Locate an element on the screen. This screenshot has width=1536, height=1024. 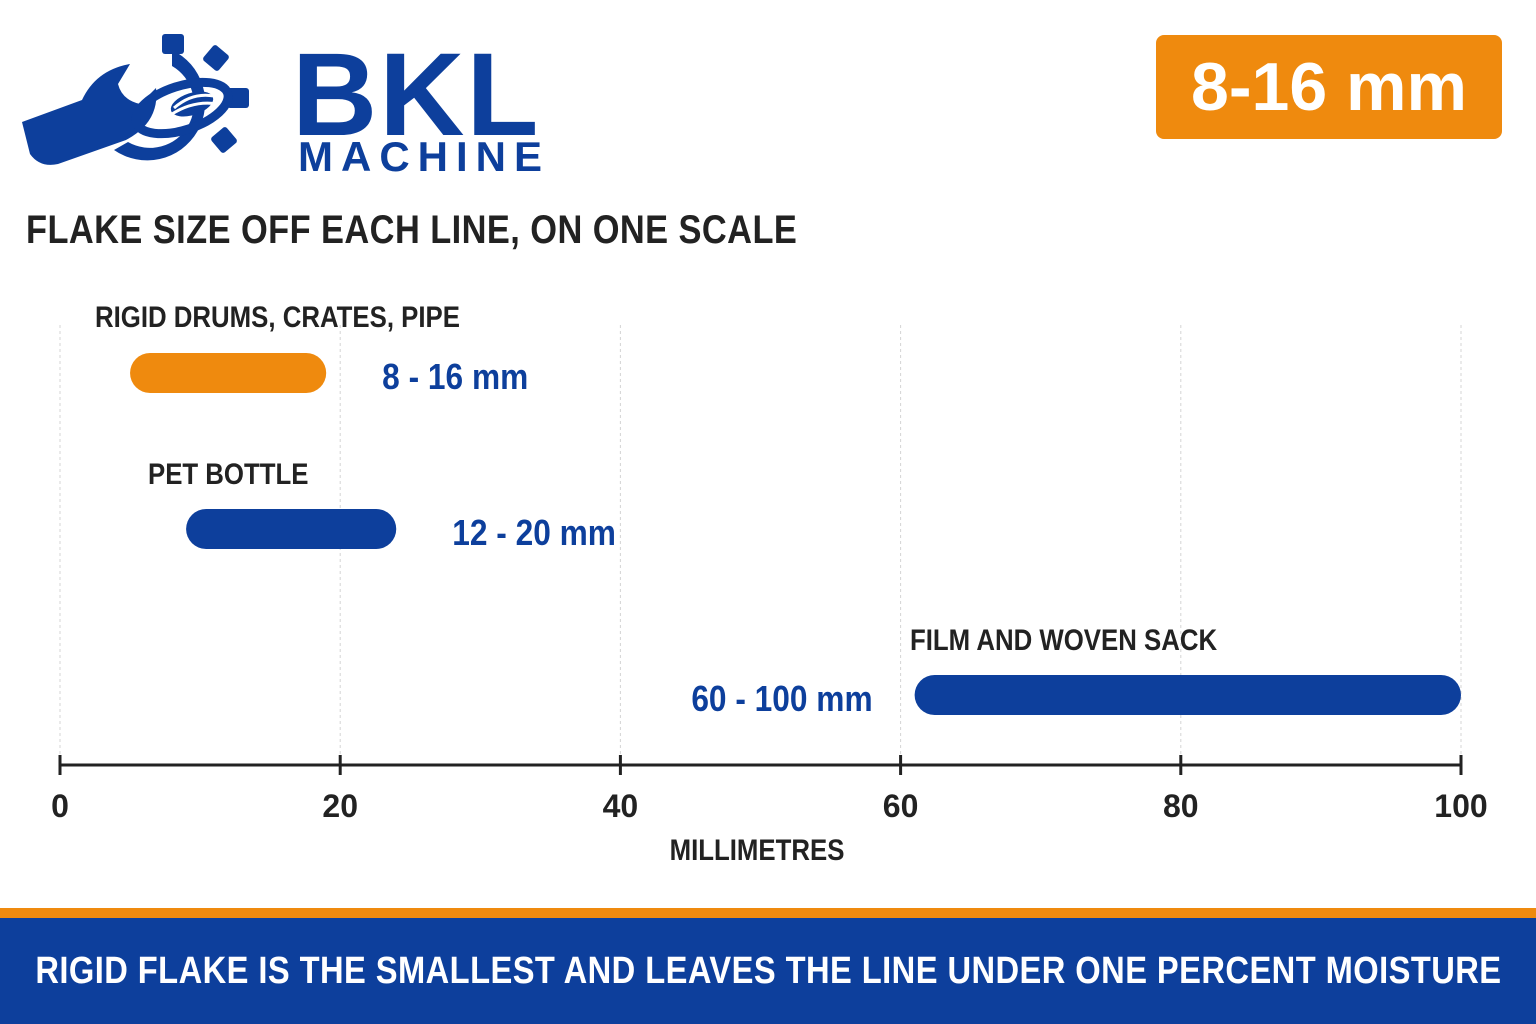
x-tick-label: 60 is located at coordinates (901, 806).